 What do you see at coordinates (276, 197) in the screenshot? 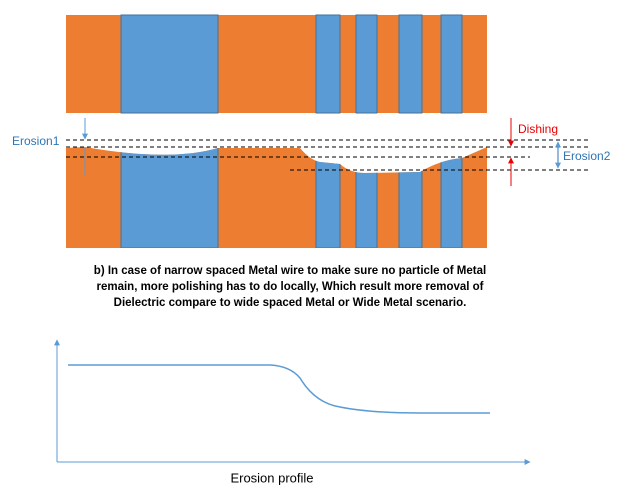
I see `wafer-after` at bounding box center [276, 197].